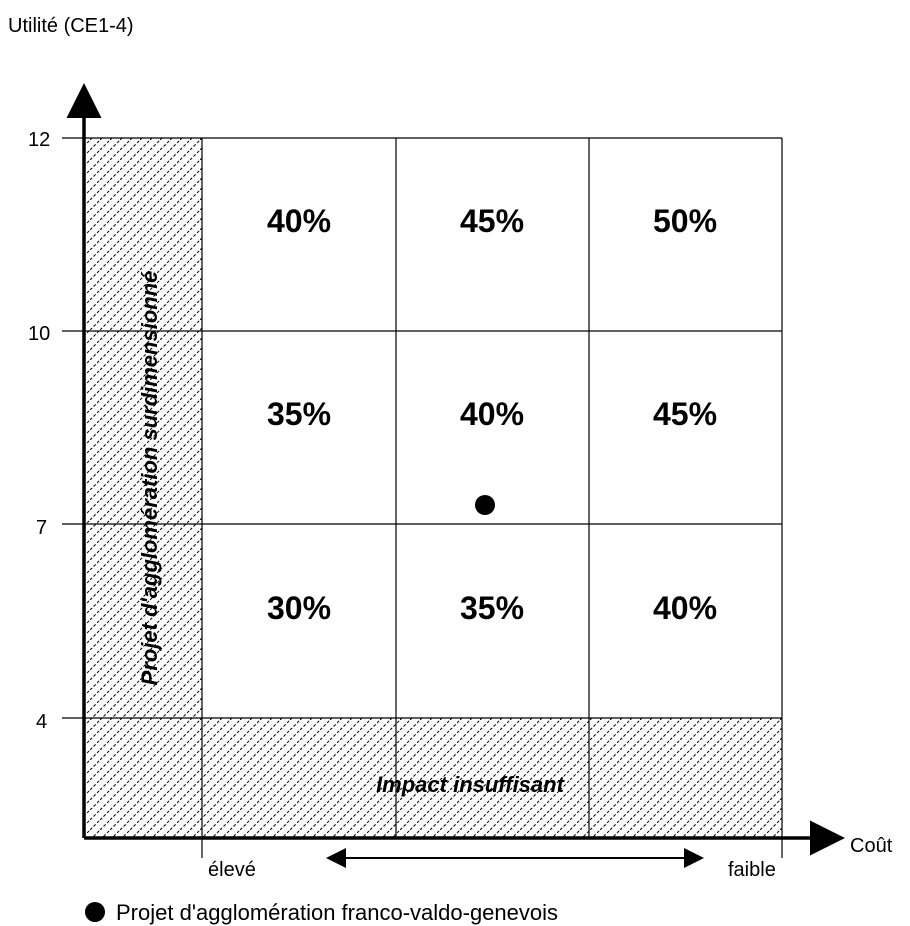 The image size is (910, 926). What do you see at coordinates (41, 722) in the screenshot?
I see `y-tick-4: 4` at bounding box center [41, 722].